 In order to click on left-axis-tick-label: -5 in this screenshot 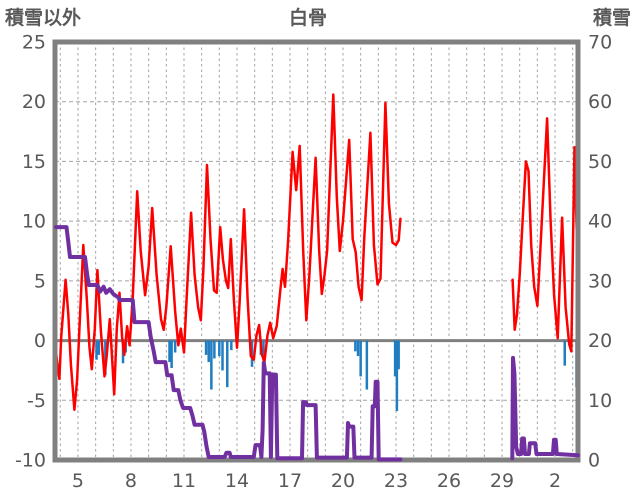, I will do `click(36, 401)`.